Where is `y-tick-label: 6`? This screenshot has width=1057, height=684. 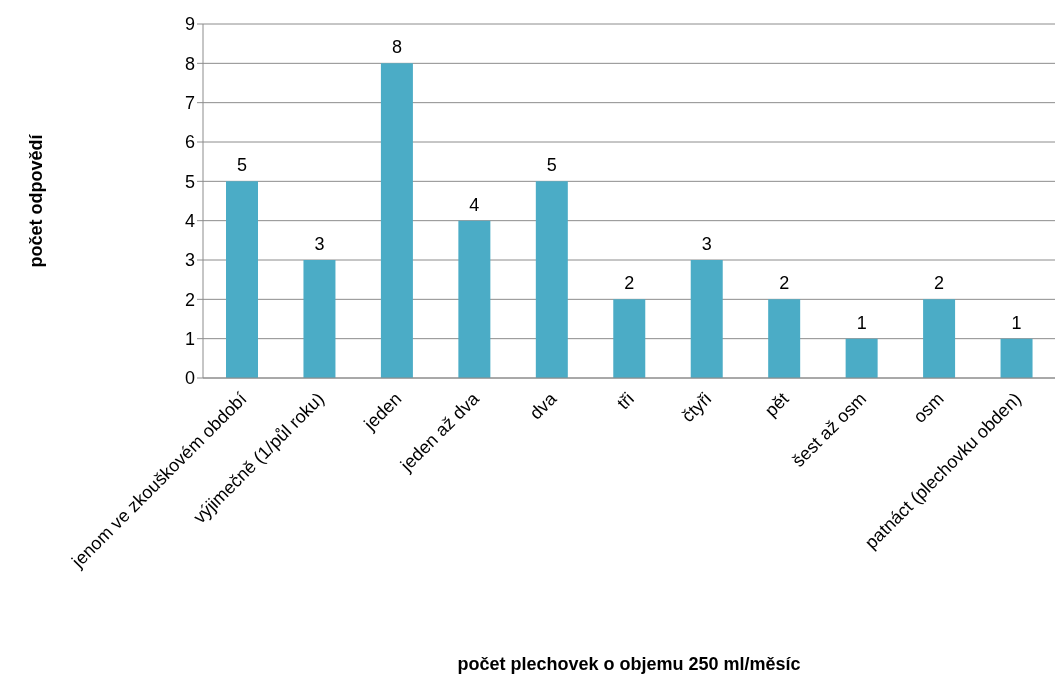 y-tick-label: 6 is located at coordinates (189, 142).